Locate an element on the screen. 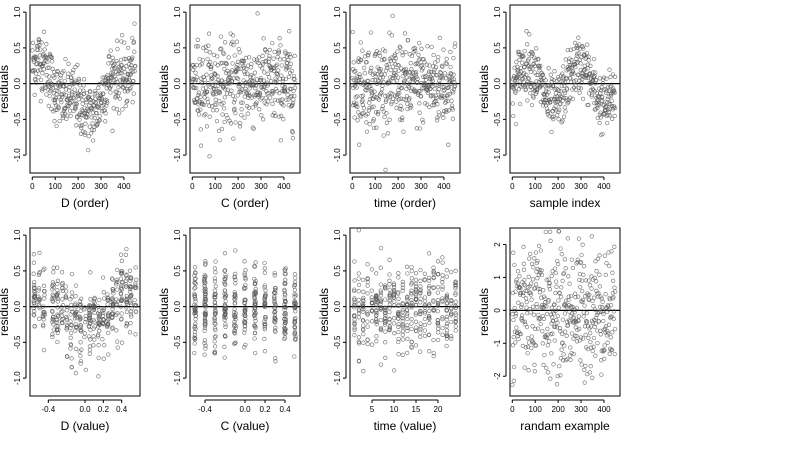 This screenshot has width=800, height=450. x-tick-label: -0.4 is located at coordinates (48, 409).